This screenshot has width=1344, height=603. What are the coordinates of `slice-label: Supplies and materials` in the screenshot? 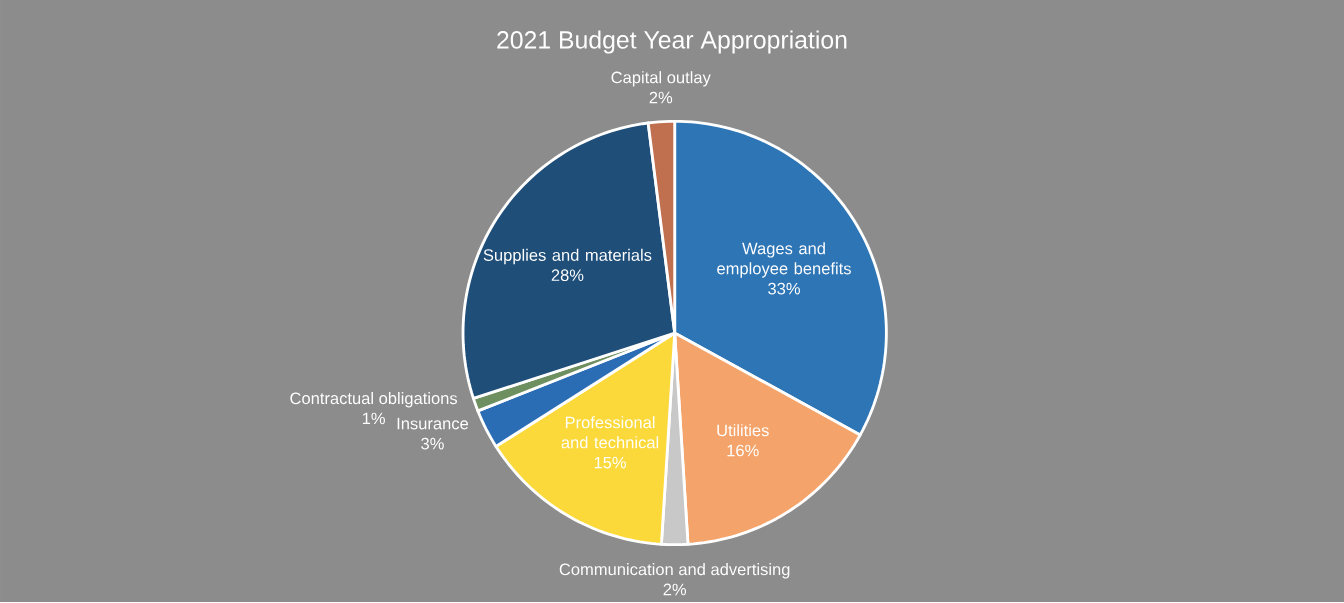 It's located at (567, 256).